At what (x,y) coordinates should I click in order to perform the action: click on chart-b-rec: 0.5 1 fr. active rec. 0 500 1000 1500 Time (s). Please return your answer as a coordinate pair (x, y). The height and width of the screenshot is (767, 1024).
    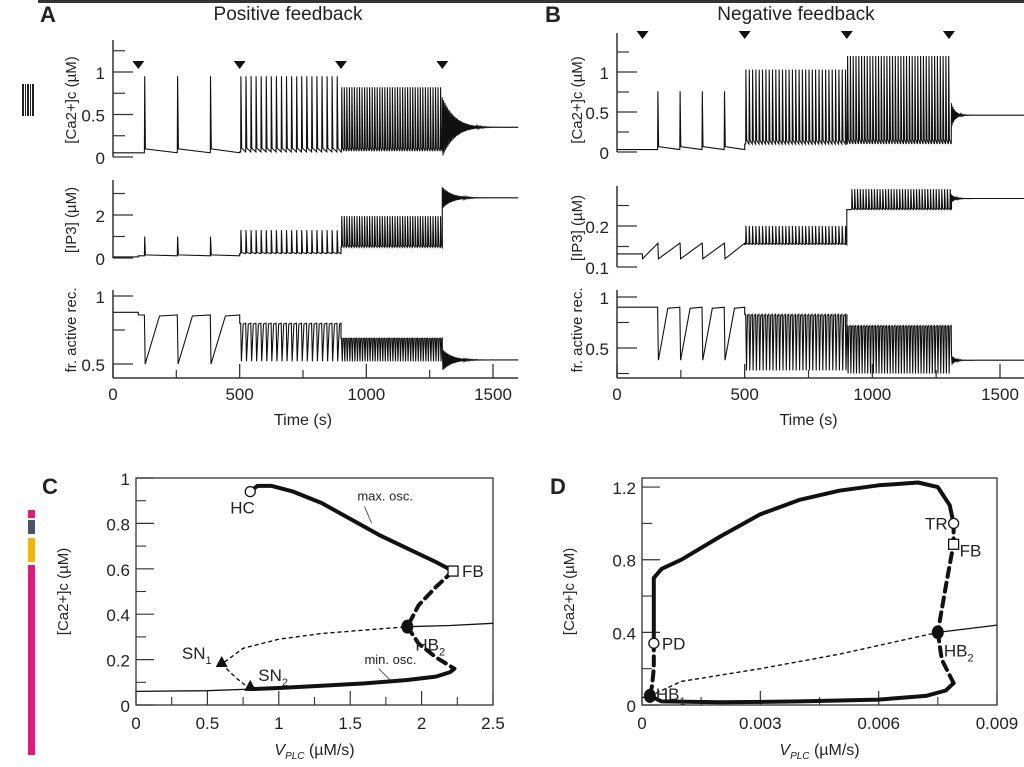
    Looking at the image, I should click on (796, 358).